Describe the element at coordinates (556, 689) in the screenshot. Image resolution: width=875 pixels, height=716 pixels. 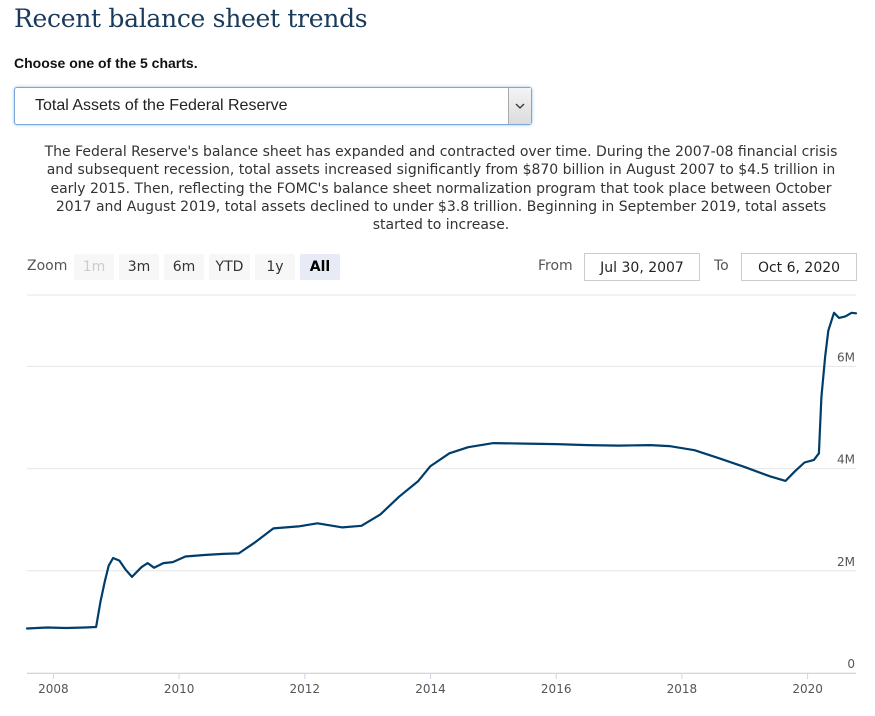
I see `x-tick-label: 2016` at that location.